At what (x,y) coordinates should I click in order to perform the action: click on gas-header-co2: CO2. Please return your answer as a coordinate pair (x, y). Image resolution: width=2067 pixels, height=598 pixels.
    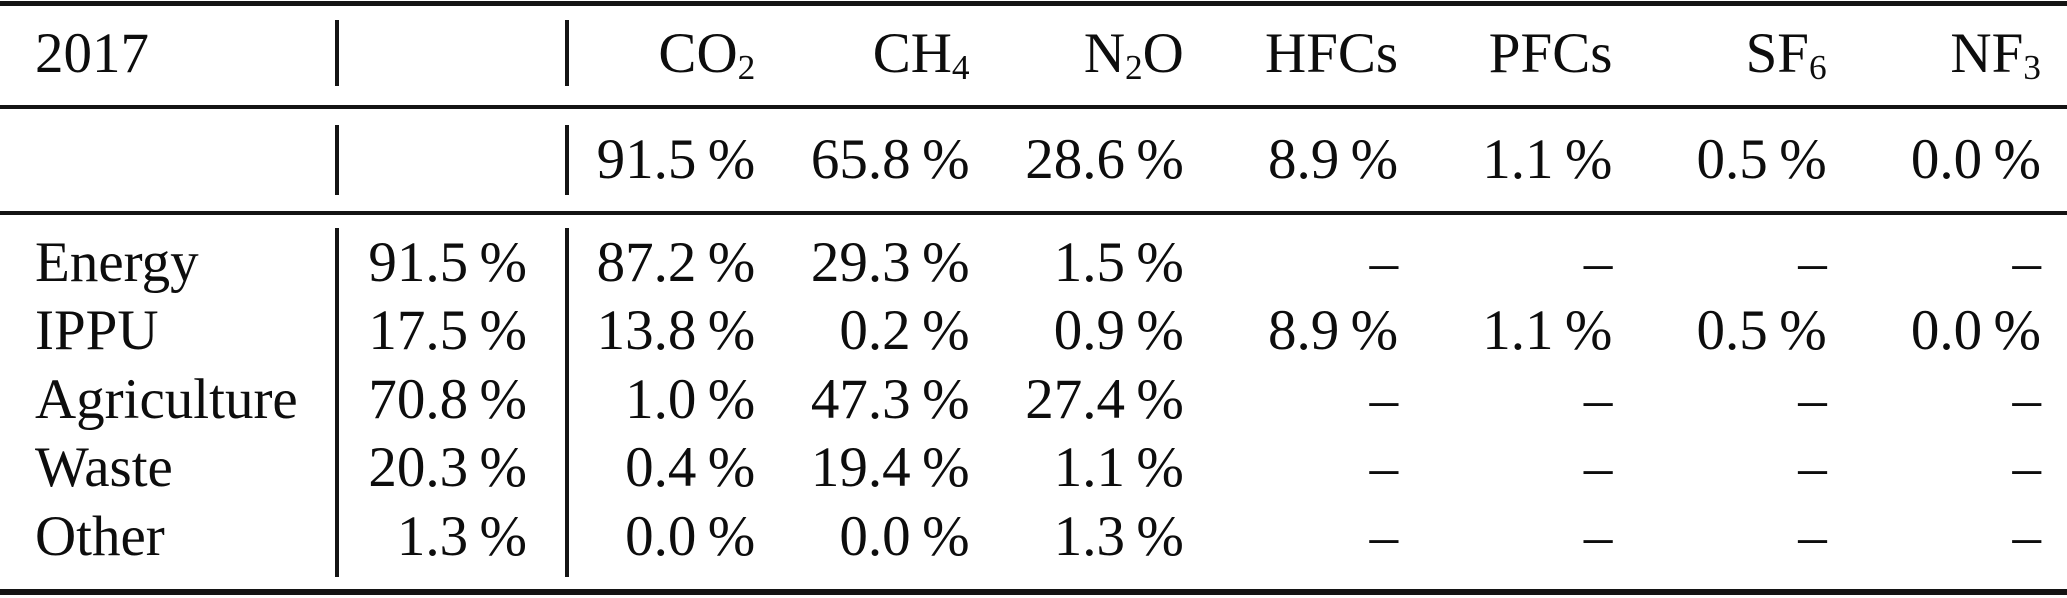
    Looking at the image, I should click on (674, 53).